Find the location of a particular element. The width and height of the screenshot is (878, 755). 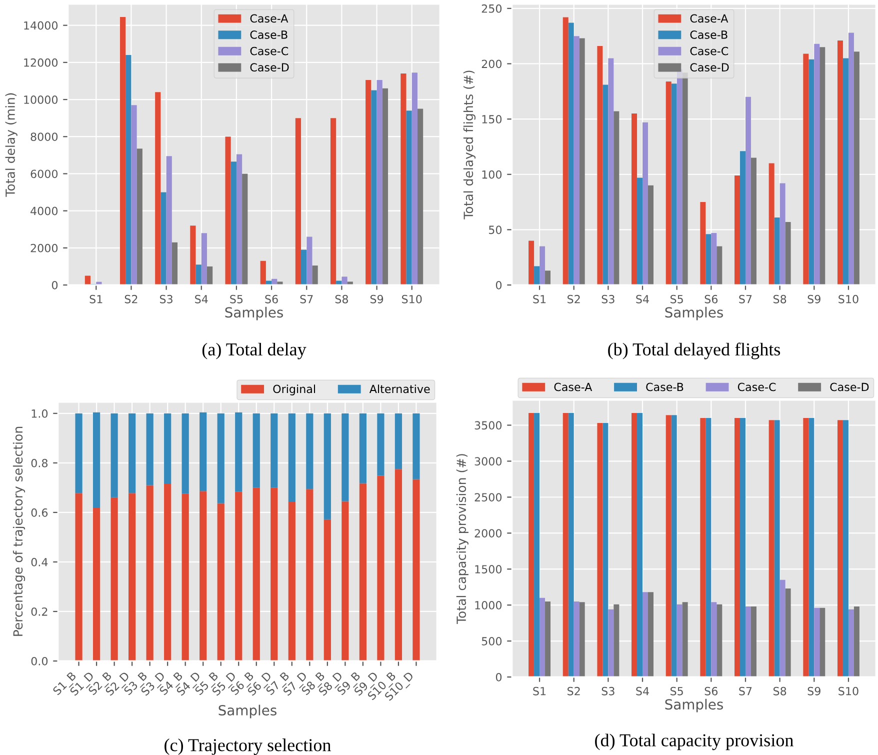

y-tick-label: 1000 is located at coordinates (488, 605).